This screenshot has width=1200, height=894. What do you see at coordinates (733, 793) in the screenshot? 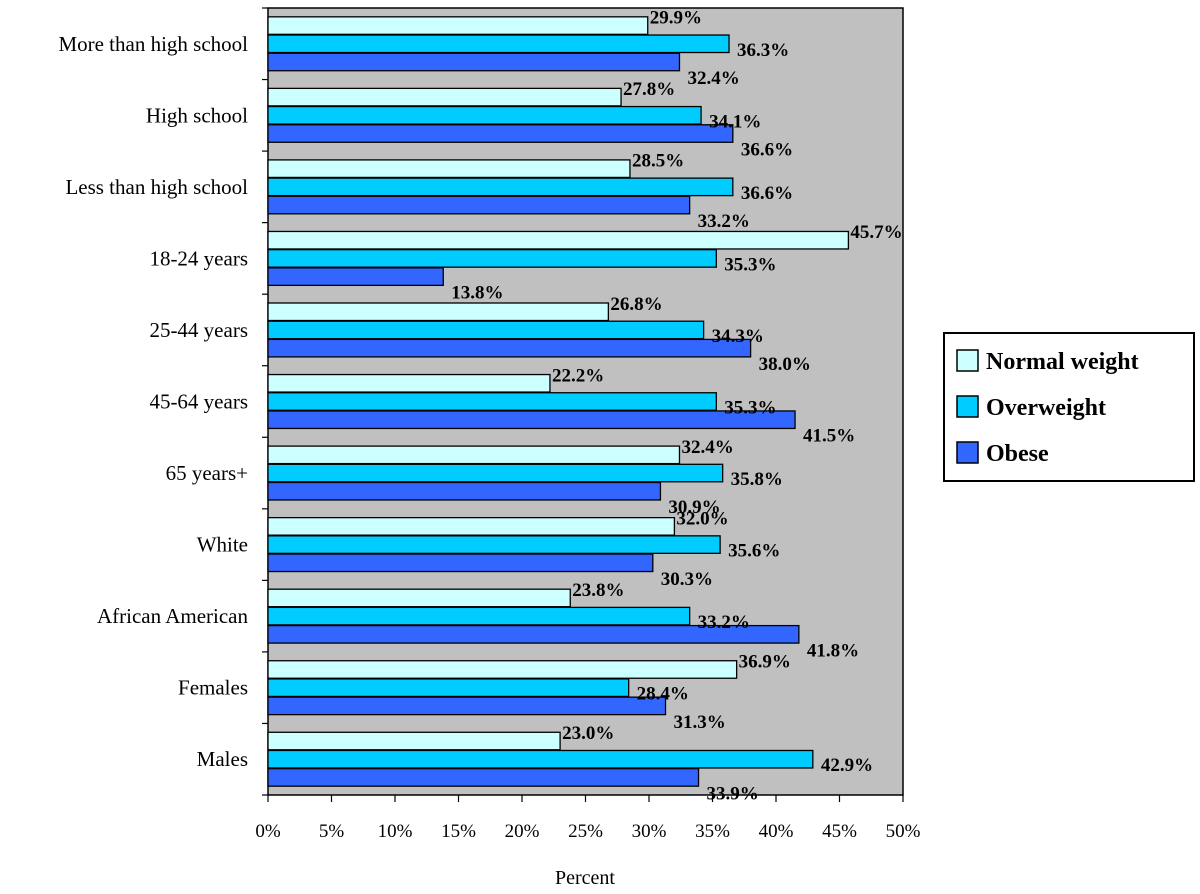
I see `value-label: 33.9%` at bounding box center [733, 793].